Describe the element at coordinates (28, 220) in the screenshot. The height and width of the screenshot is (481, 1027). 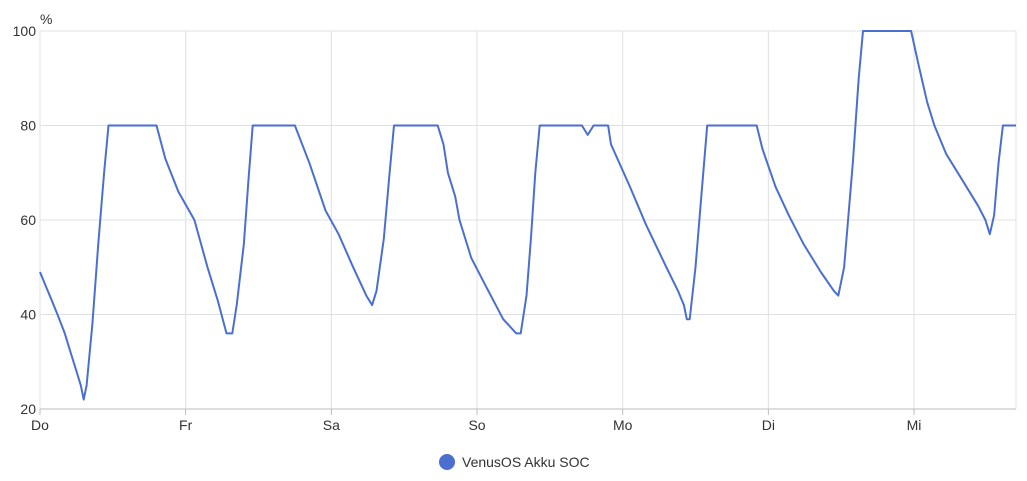
I see `y-tick-label: 60` at that location.